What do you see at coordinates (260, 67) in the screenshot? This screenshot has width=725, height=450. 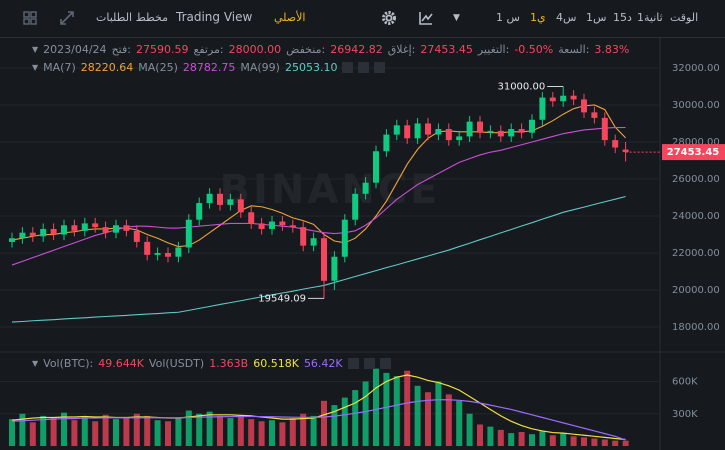 I see `ma-name: MA(99)` at bounding box center [260, 67].